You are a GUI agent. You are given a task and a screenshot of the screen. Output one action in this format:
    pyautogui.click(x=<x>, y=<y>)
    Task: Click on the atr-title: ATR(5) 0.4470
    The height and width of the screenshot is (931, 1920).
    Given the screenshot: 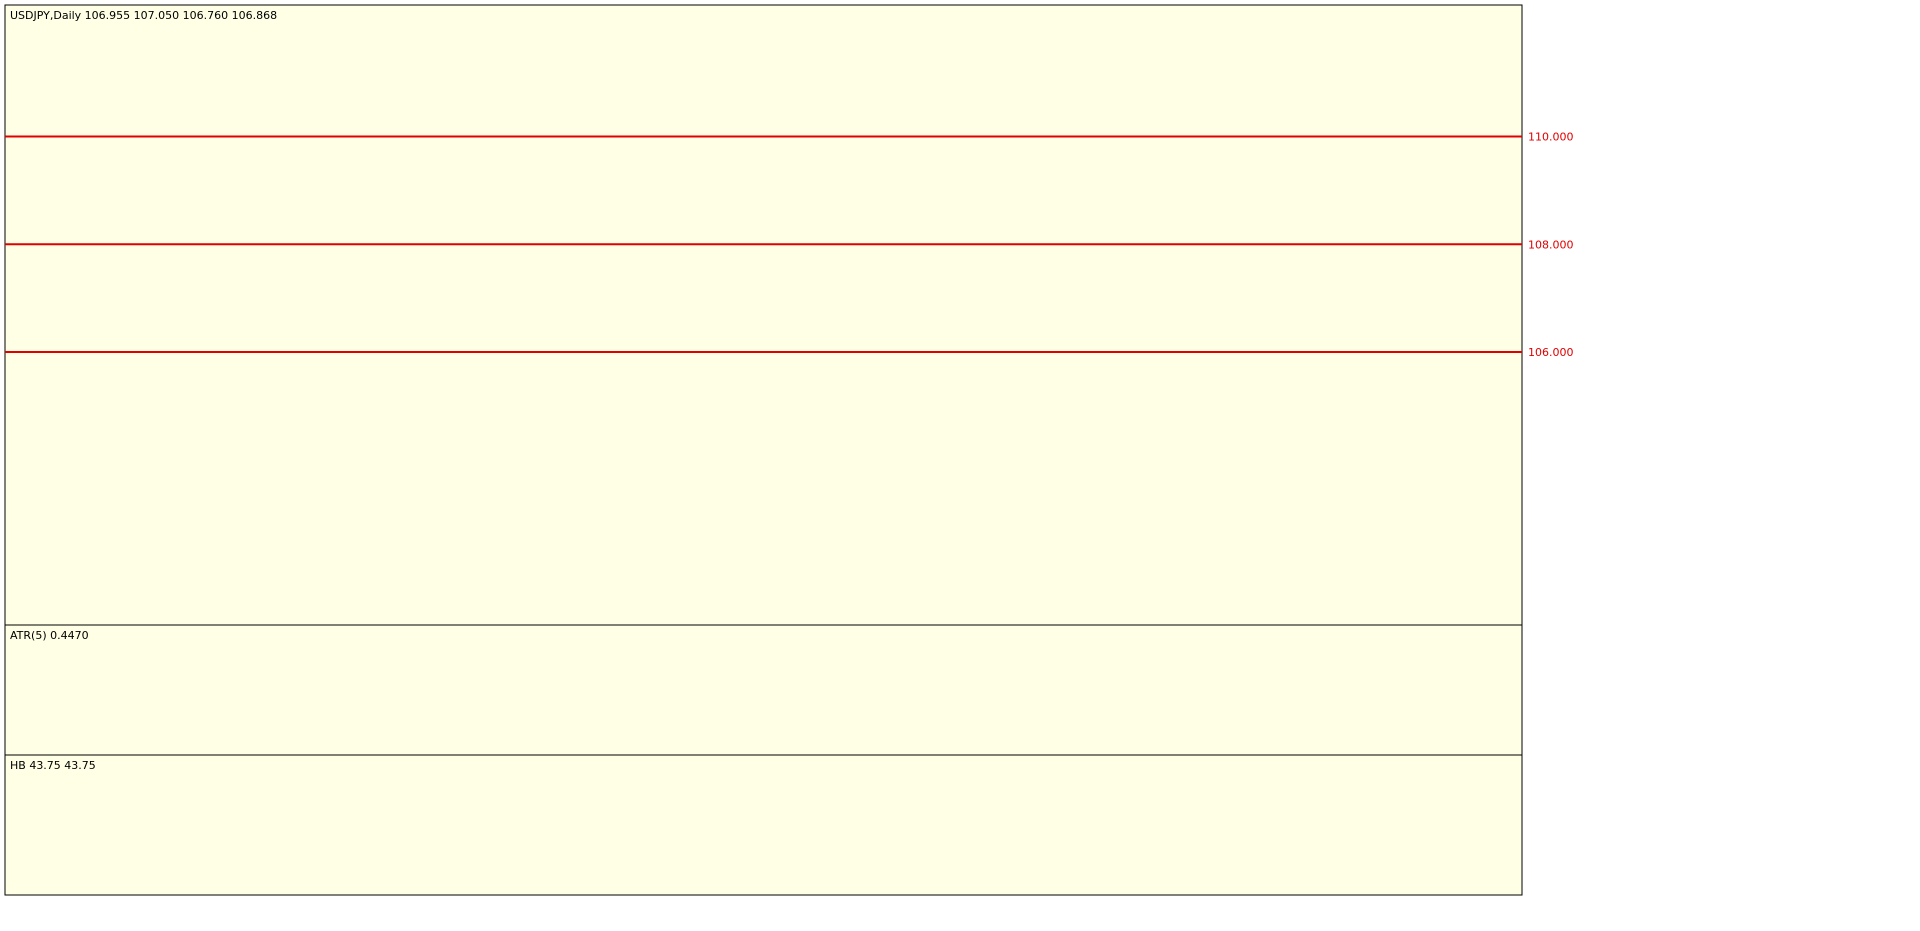 What is the action you would take?
    pyautogui.click(x=49, y=635)
    